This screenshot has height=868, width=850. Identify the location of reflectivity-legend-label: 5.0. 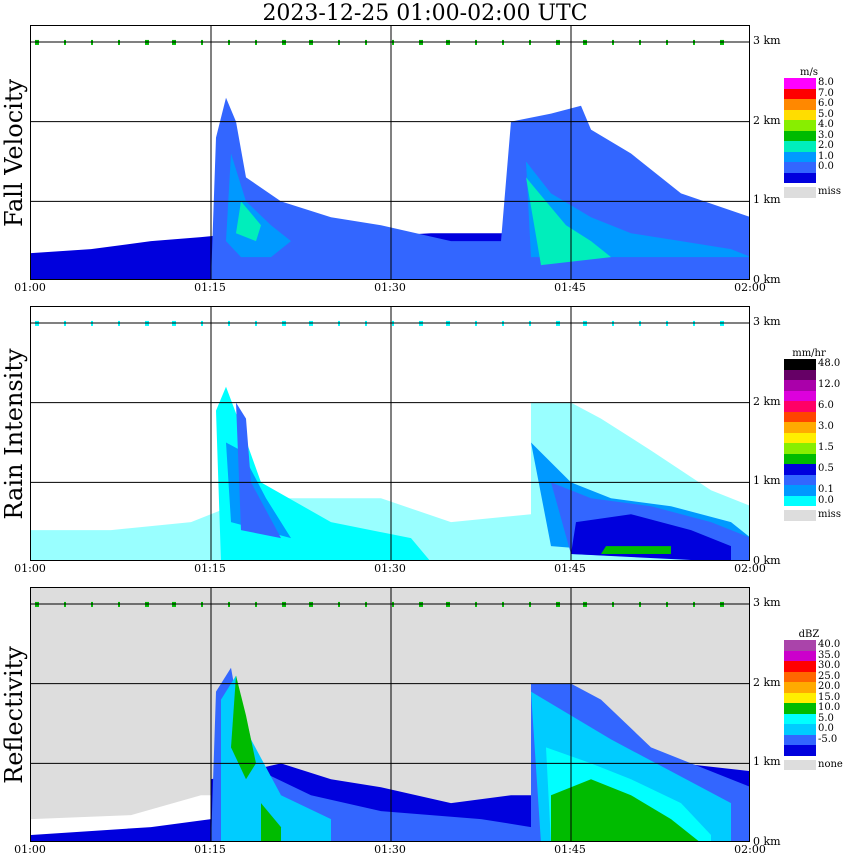
(826, 718).